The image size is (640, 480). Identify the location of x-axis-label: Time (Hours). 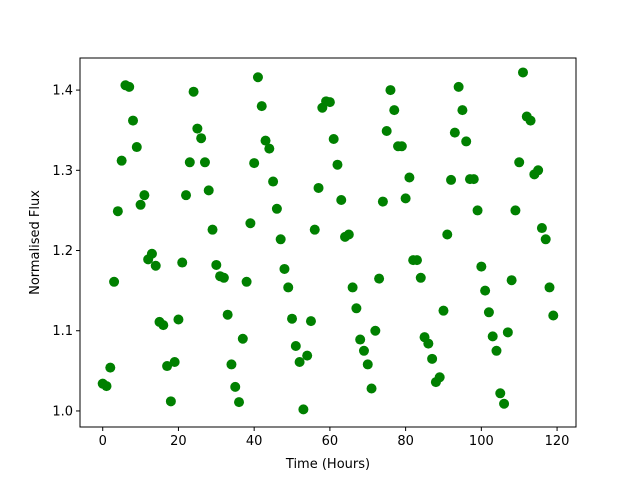
(327, 464).